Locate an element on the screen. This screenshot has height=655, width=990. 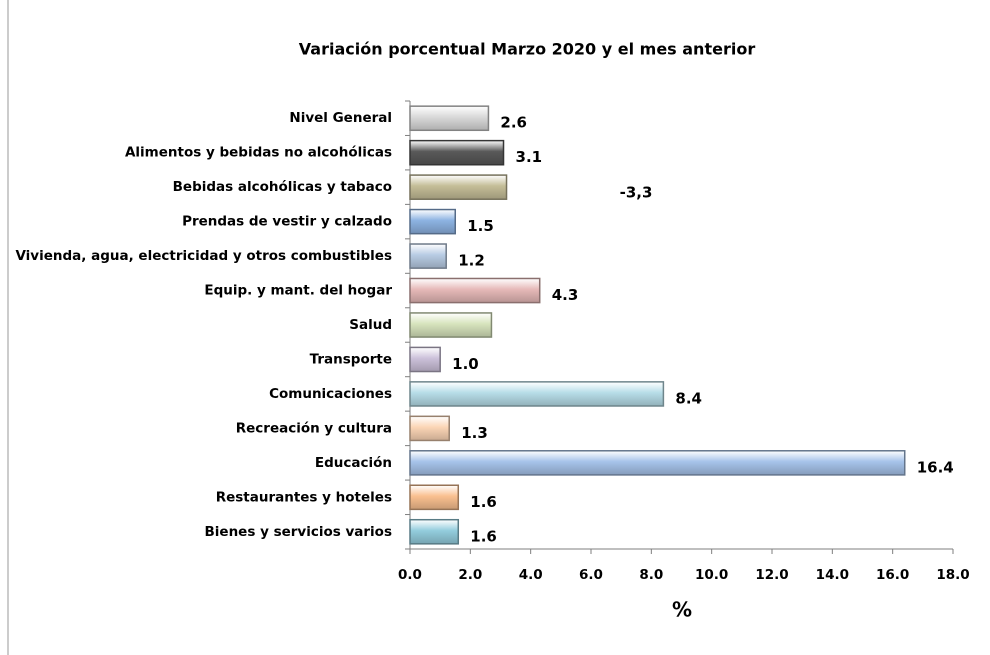
value-label: 4.3 is located at coordinates (565, 295).